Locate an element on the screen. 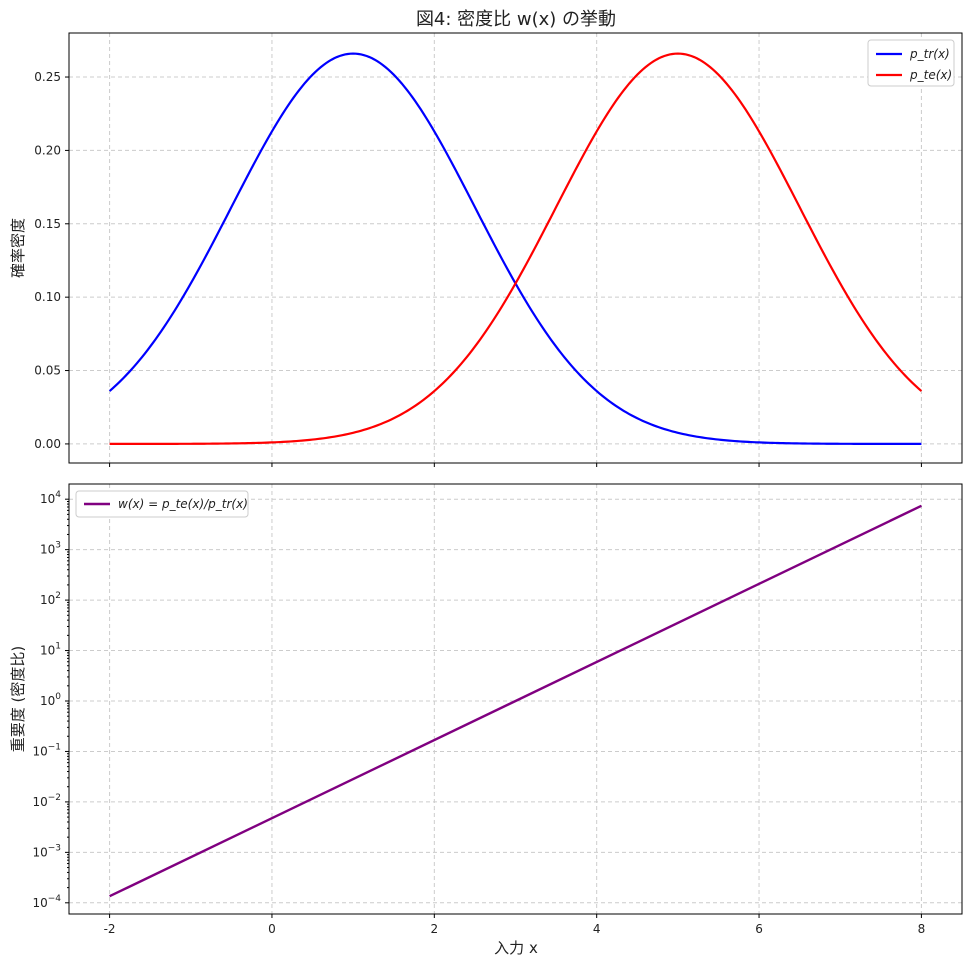  density-legend-label: p_te(x) is located at coordinates (930, 75).